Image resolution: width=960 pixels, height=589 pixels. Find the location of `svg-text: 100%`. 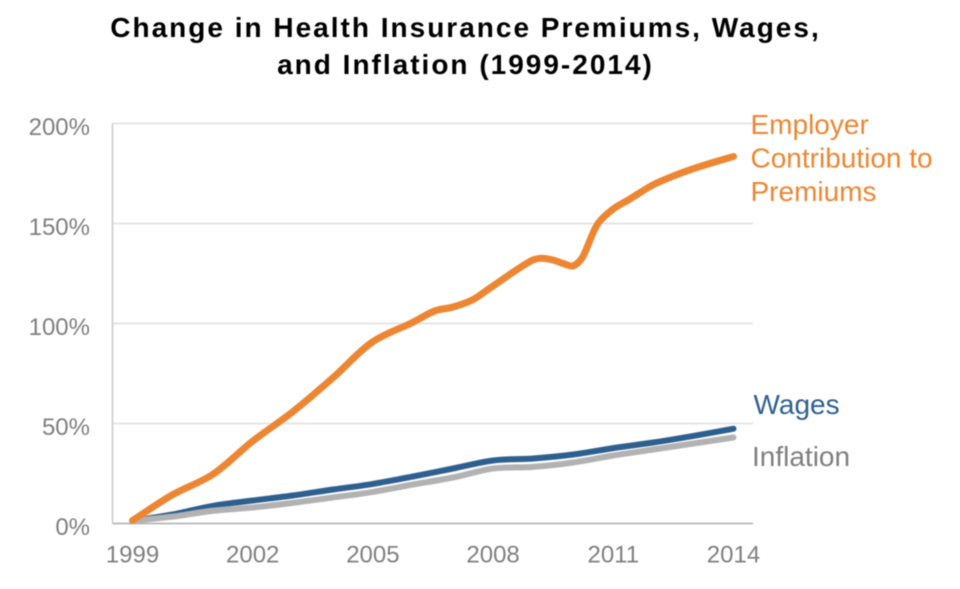

svg-text: 100% is located at coordinates (59, 327).